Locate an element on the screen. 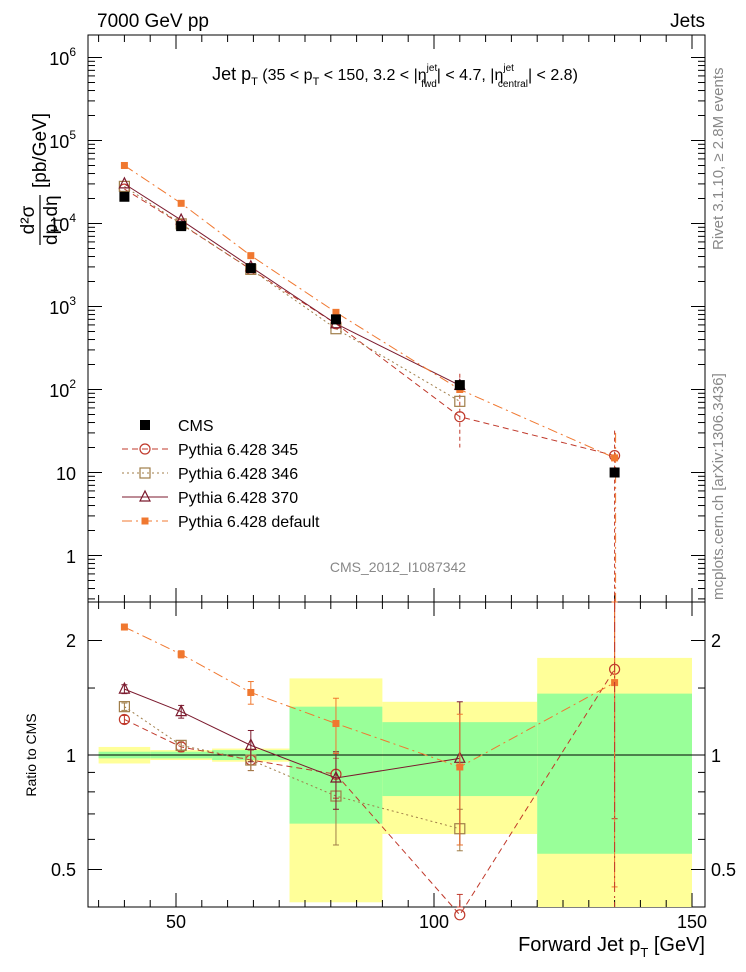 This screenshot has height=972, width=746. ratio-ytick-left-2: 2 is located at coordinates (71, 641).